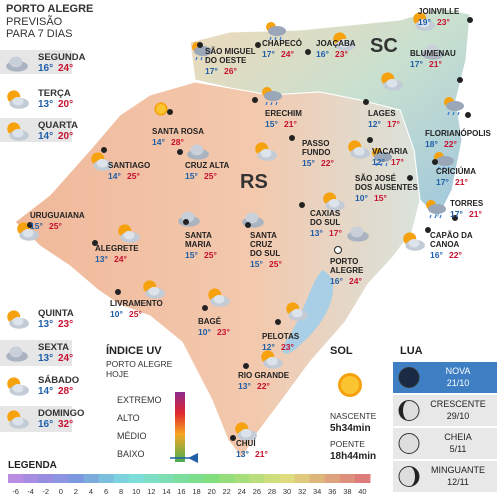  What do you see at coordinates (347, 491) in the screenshot?
I see `legend-value: 38` at bounding box center [347, 491].